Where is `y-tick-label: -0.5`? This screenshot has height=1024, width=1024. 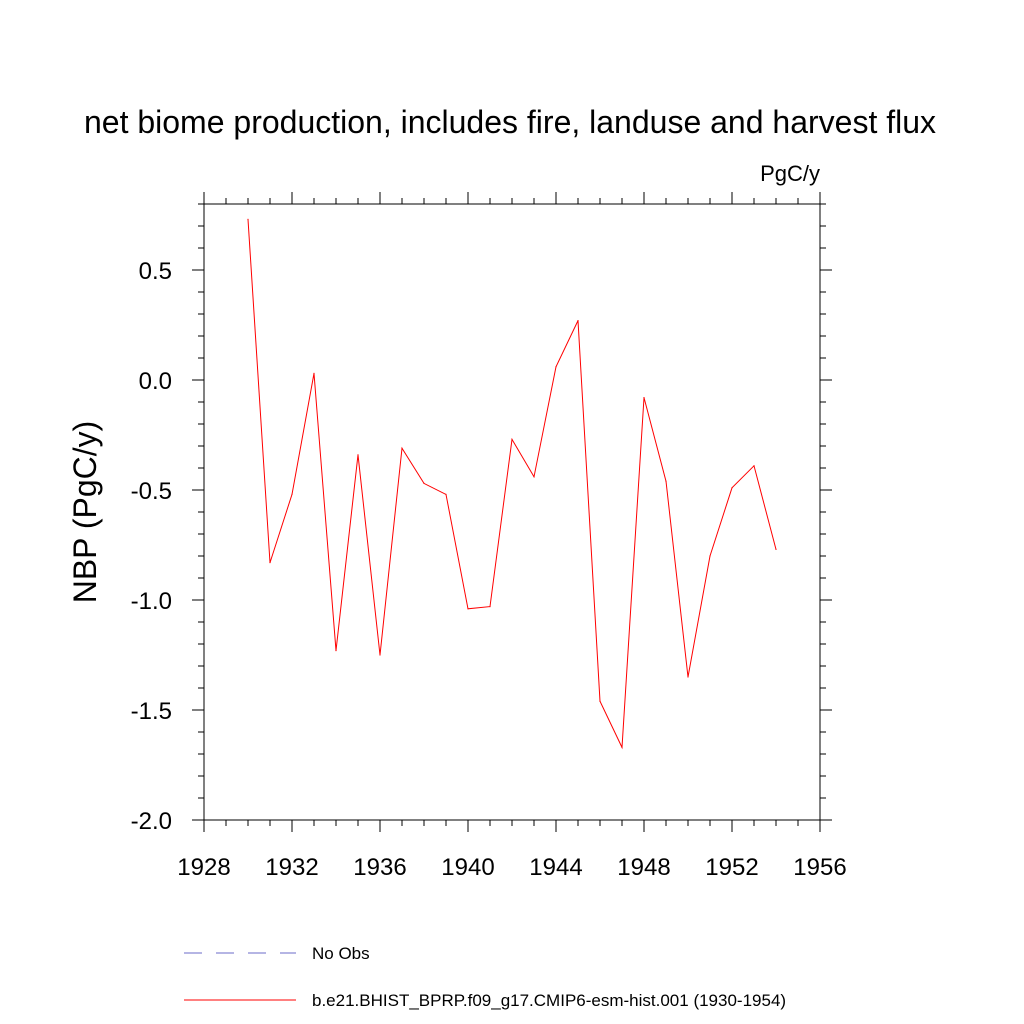
y-tick-label: -0.5 is located at coordinates (151, 491).